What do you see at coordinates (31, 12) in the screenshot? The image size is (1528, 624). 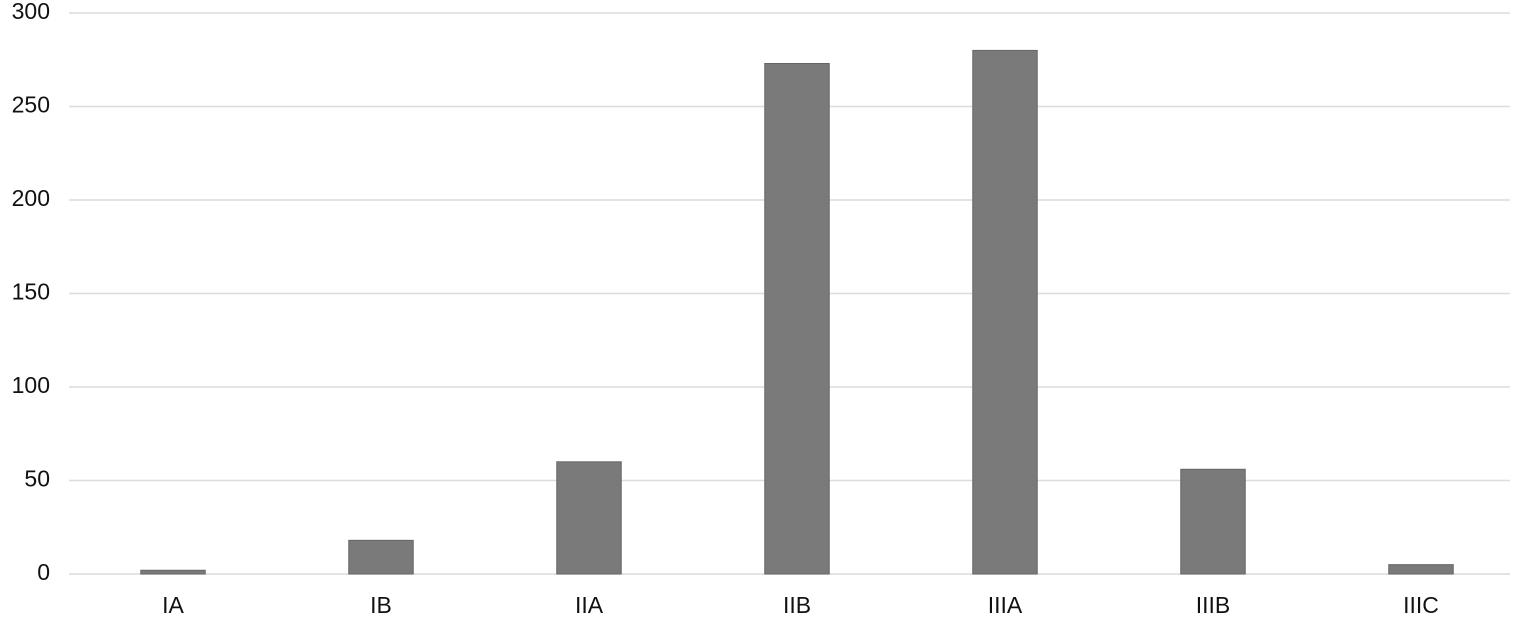 I see `y-tick-label: 300` at bounding box center [31, 12].